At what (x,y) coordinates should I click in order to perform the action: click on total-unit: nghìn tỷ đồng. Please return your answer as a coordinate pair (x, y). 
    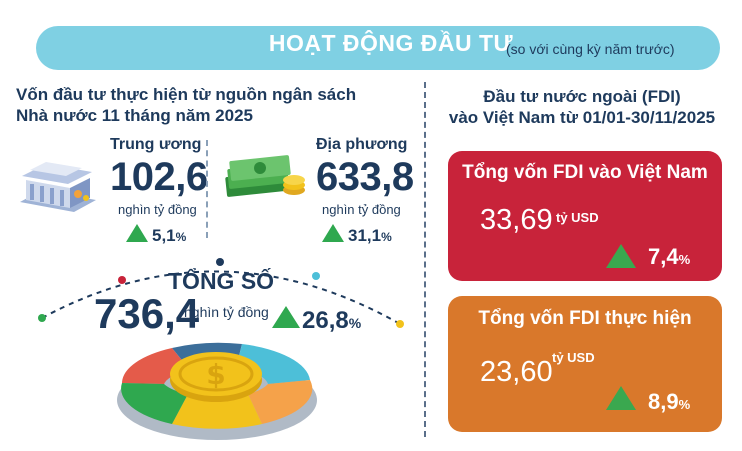
    Looking at the image, I should click on (226, 312).